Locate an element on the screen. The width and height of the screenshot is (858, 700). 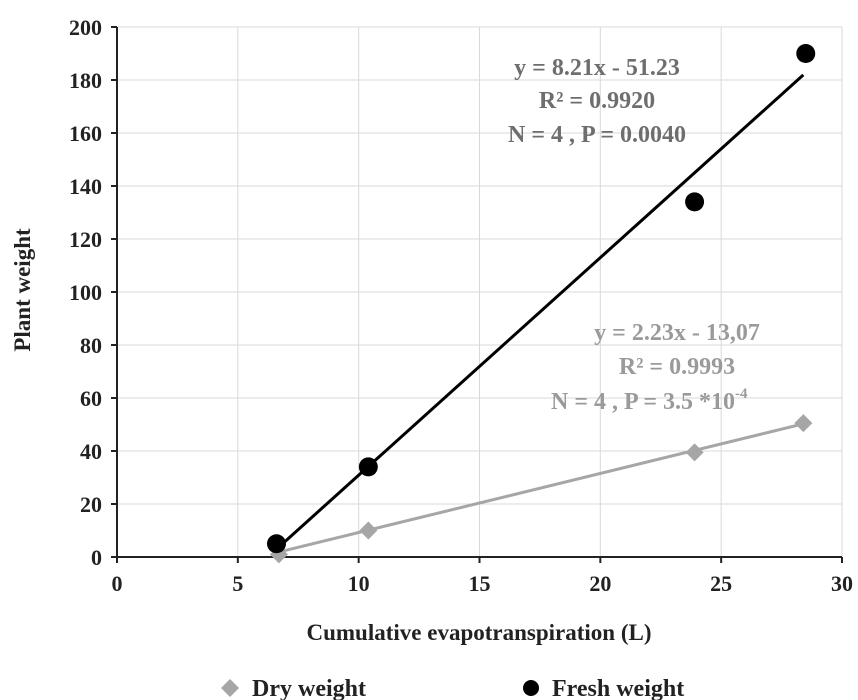
dry-n-p-exponent: -4 is located at coordinates (741, 394).